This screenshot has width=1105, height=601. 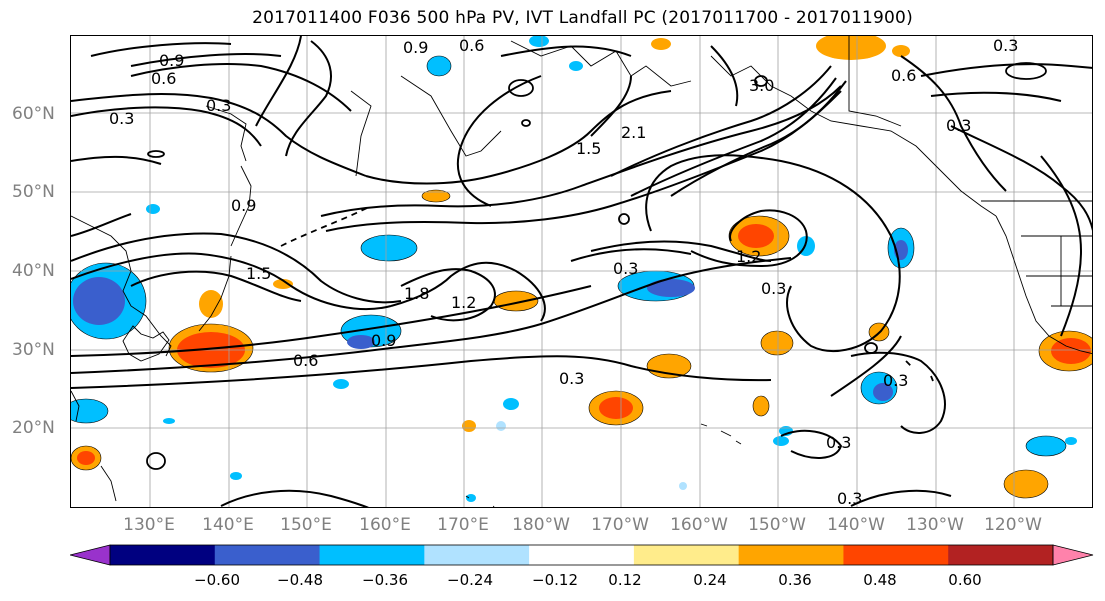 I want to click on lon-label-130e: 130°E, so click(x=149, y=525).